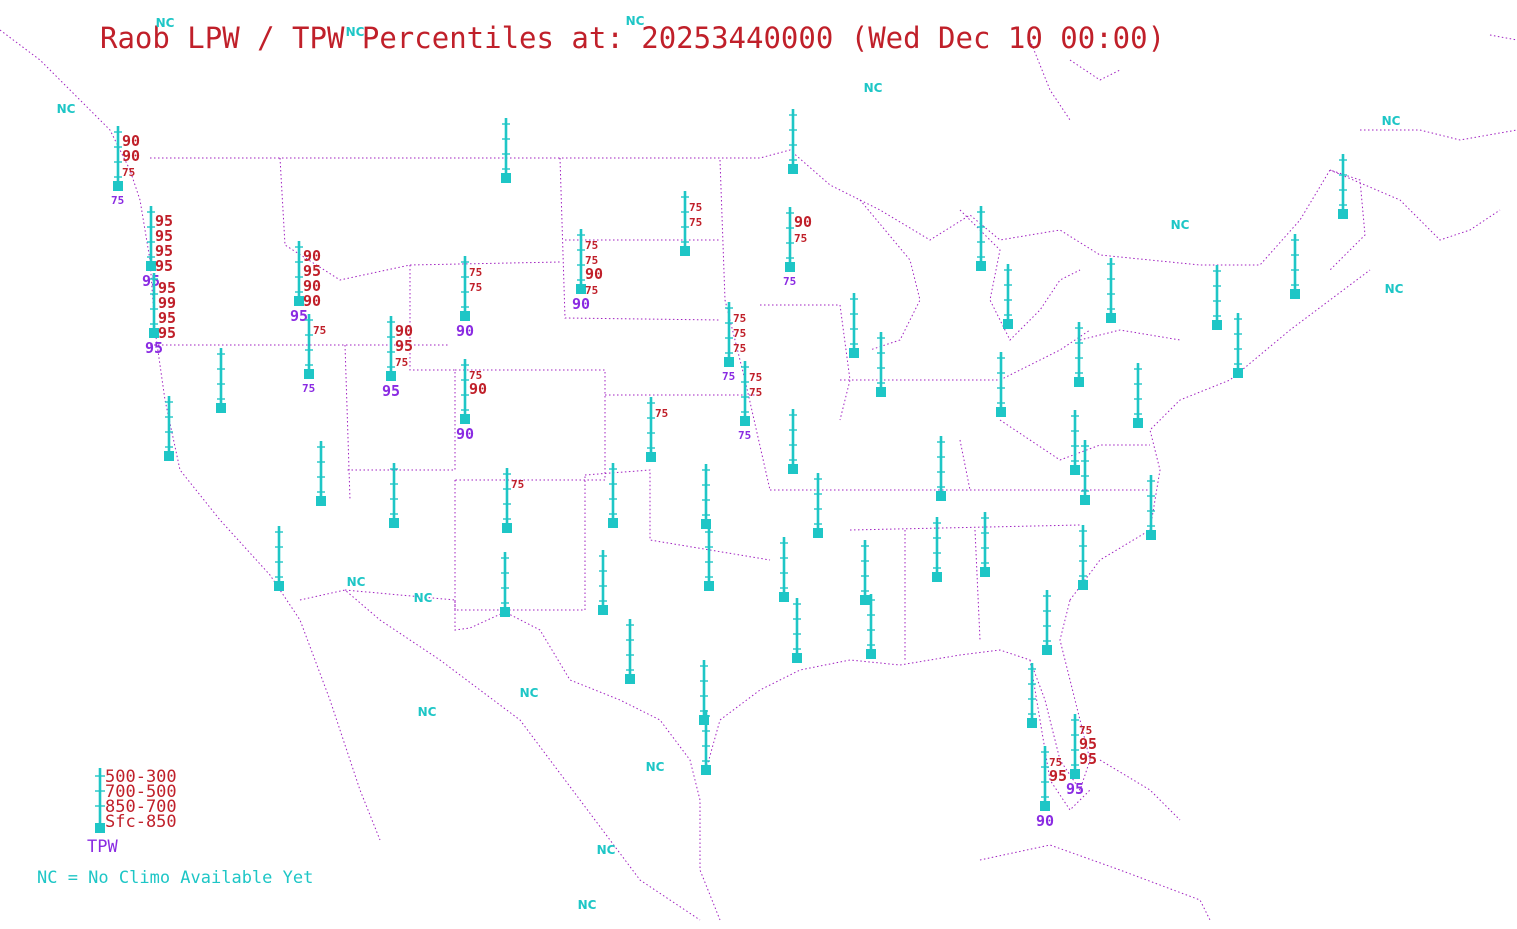 This screenshot has width=1517, height=929. I want to click on station-marker: 75, so click(657, 429).